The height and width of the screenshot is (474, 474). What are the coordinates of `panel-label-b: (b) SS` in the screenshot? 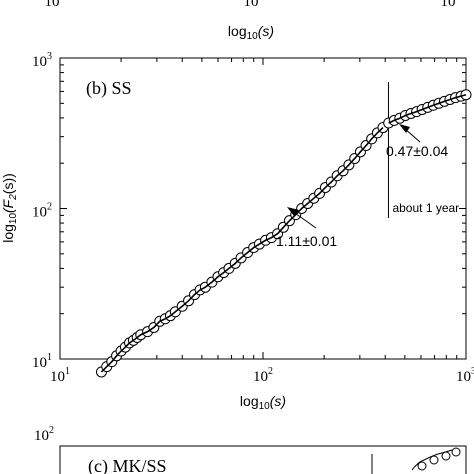 It's located at (109, 88).